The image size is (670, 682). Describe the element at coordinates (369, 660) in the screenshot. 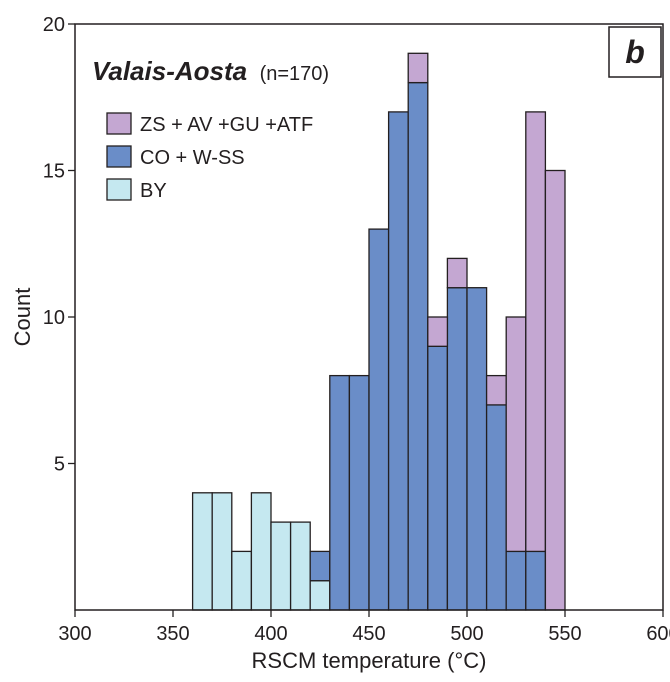

I see `x-axis-title: RSCM temperature (°C)` at that location.